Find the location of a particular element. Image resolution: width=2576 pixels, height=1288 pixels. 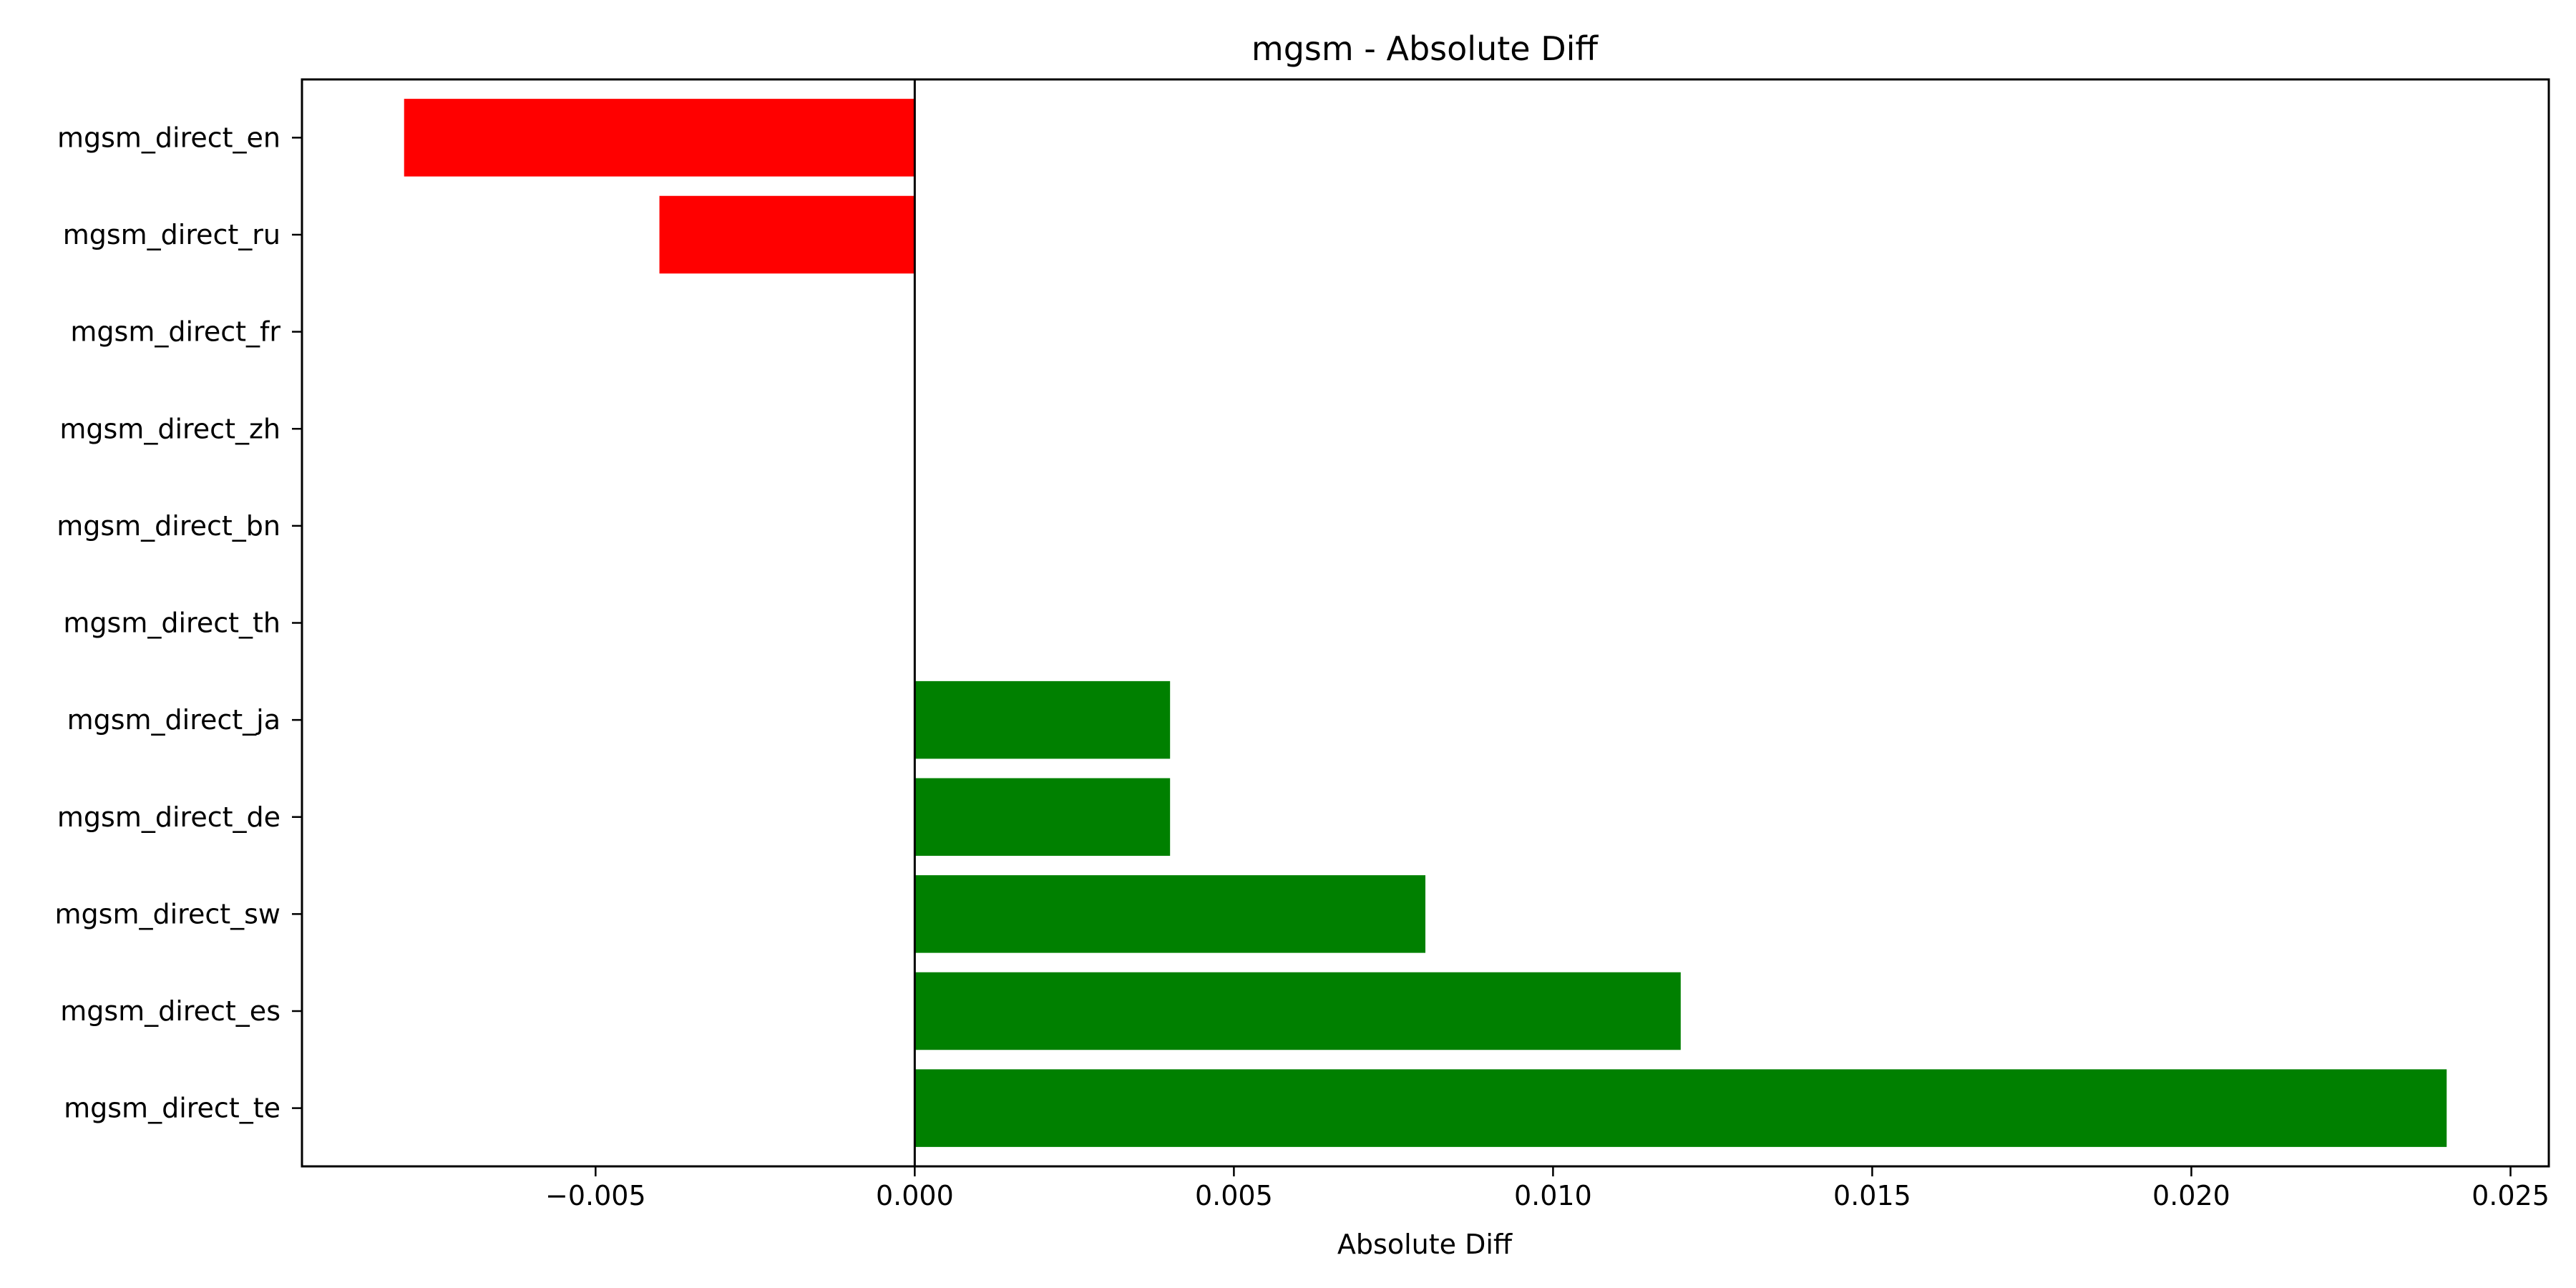

x-tick-label: 0.025 is located at coordinates (2511, 1195).